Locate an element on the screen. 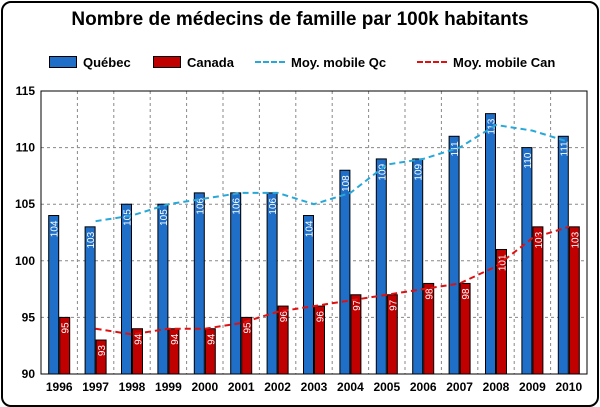 Image resolution: width=600 pixels, height=407 pixels. x-tick-label: 2005 is located at coordinates (386, 387).